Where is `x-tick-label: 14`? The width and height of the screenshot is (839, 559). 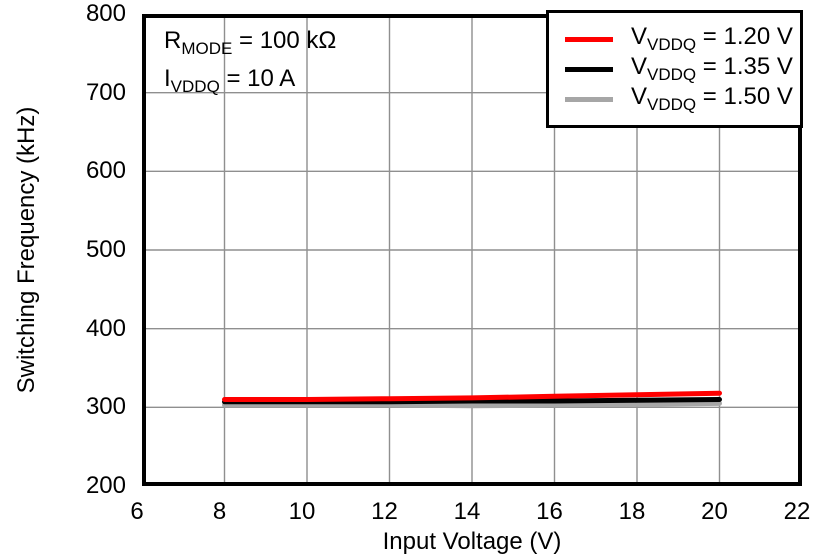
x-tick-label: 14 is located at coordinates (467, 511).